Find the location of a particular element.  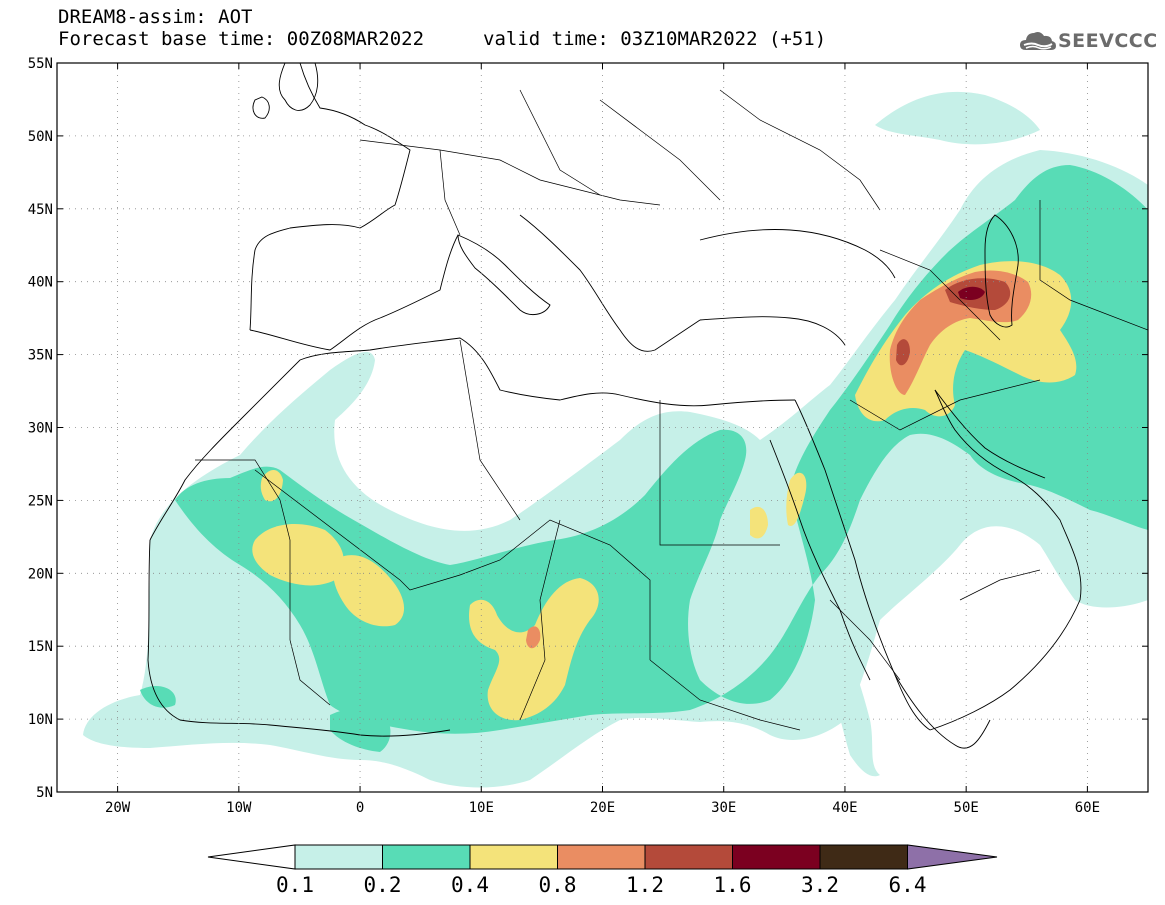

lon-tick-label: 0 is located at coordinates (360, 808).